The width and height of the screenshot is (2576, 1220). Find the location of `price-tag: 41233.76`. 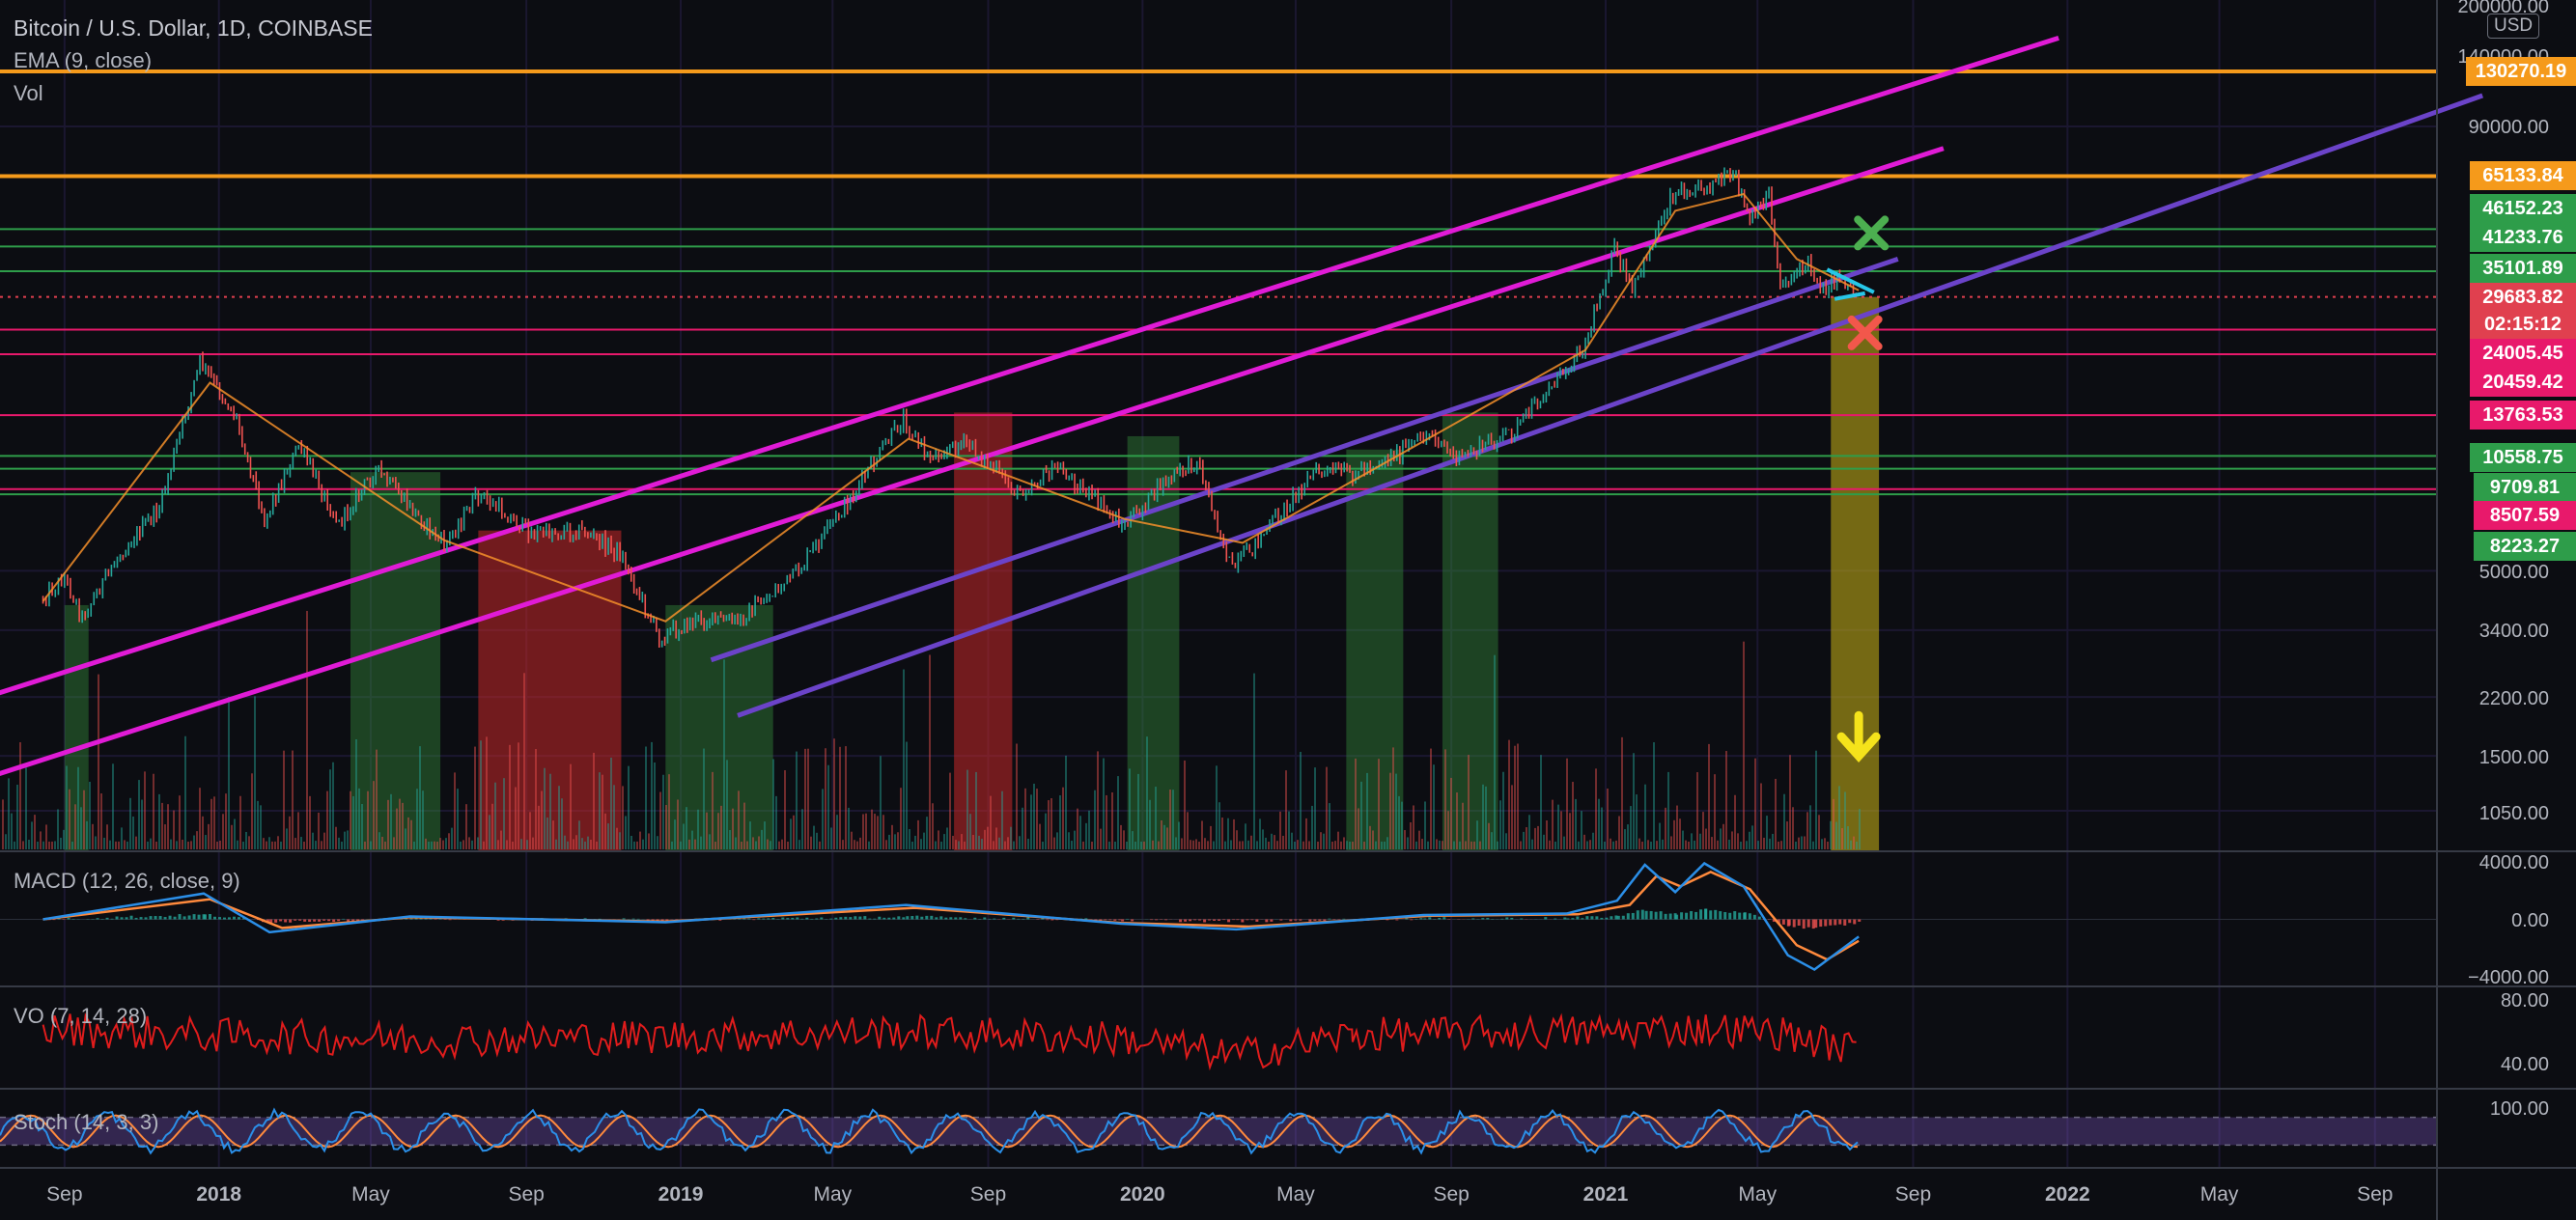

price-tag: 41233.76 is located at coordinates (2523, 237).